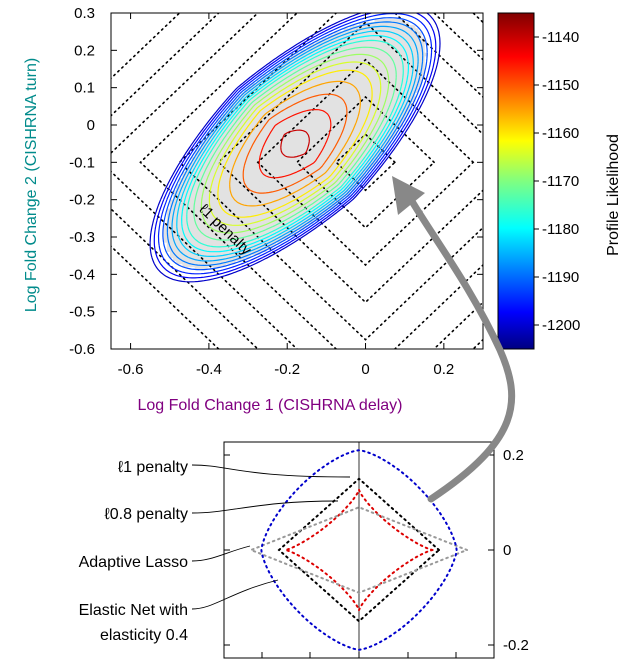 This screenshot has height=672, width=624. What do you see at coordinates (359, 655) in the screenshot?
I see `inset-x-ticks` at bounding box center [359, 655].